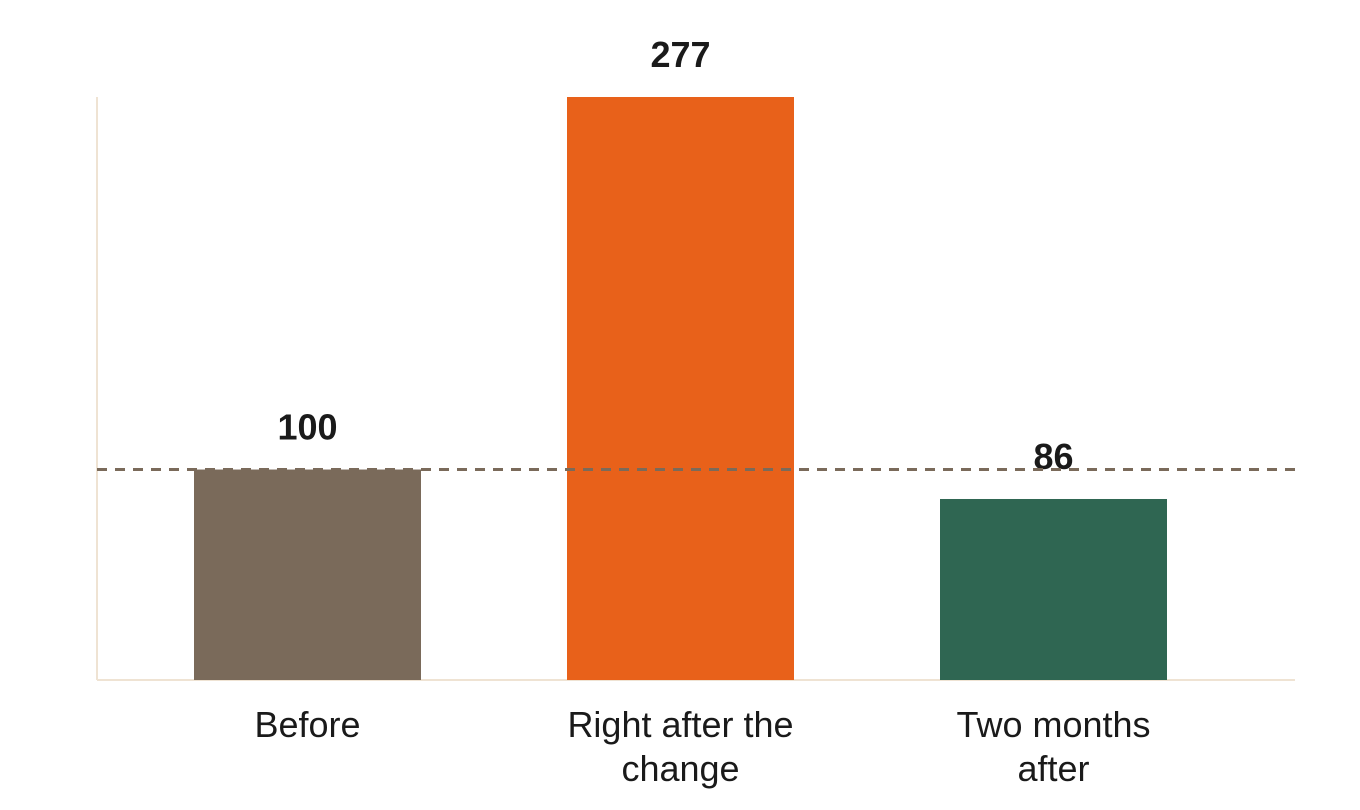 The image size is (1360, 810). I want to click on x-tick-label: Right after the change, so click(680, 746).